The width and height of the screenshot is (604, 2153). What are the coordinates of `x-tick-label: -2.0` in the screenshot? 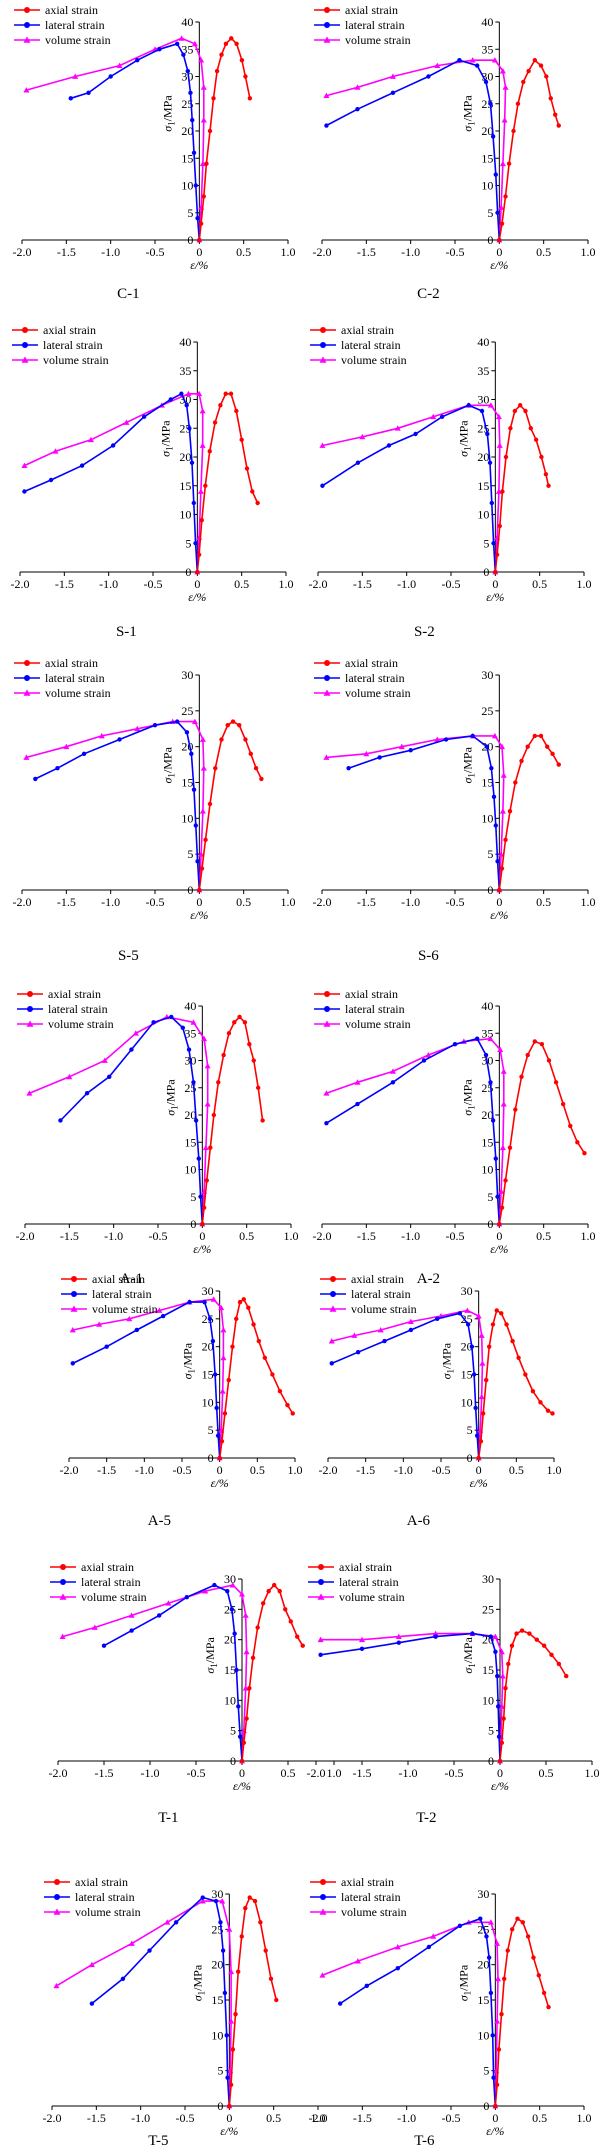 It's located at (22, 252).